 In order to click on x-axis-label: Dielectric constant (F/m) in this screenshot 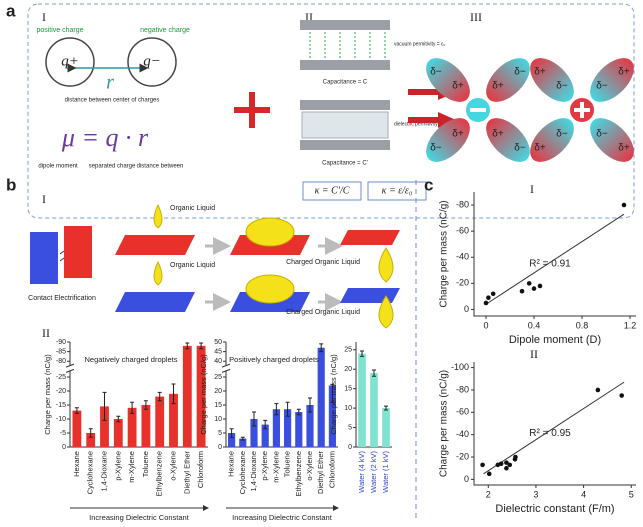, I will do `click(554, 509)`.